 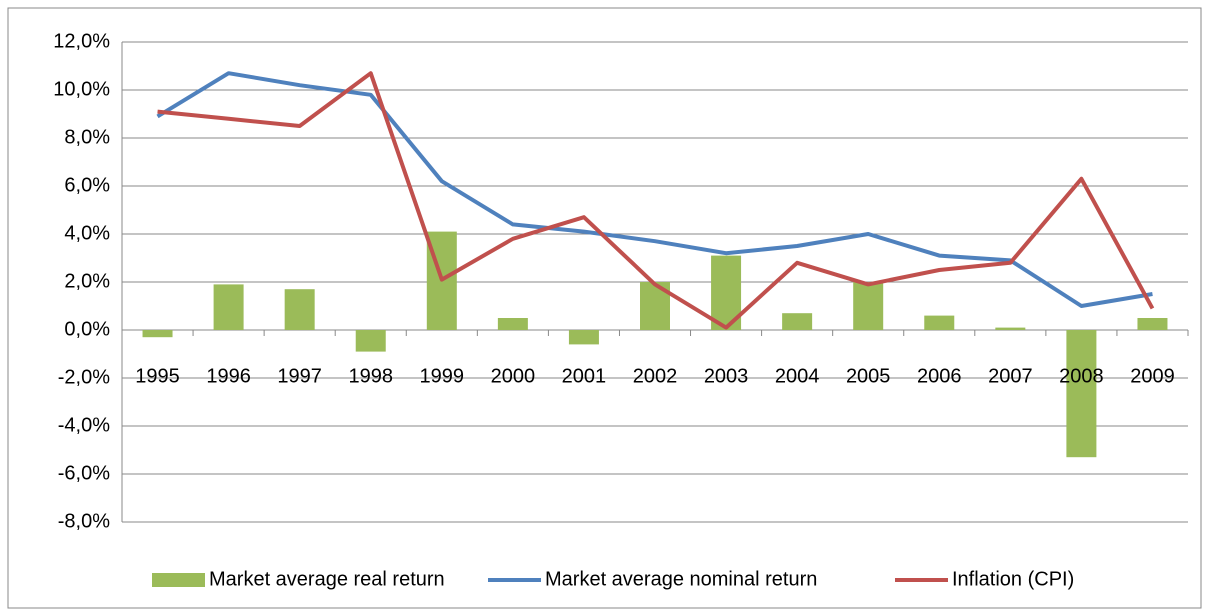 I want to click on legend-label: Market average nominal return, so click(x=681, y=579).